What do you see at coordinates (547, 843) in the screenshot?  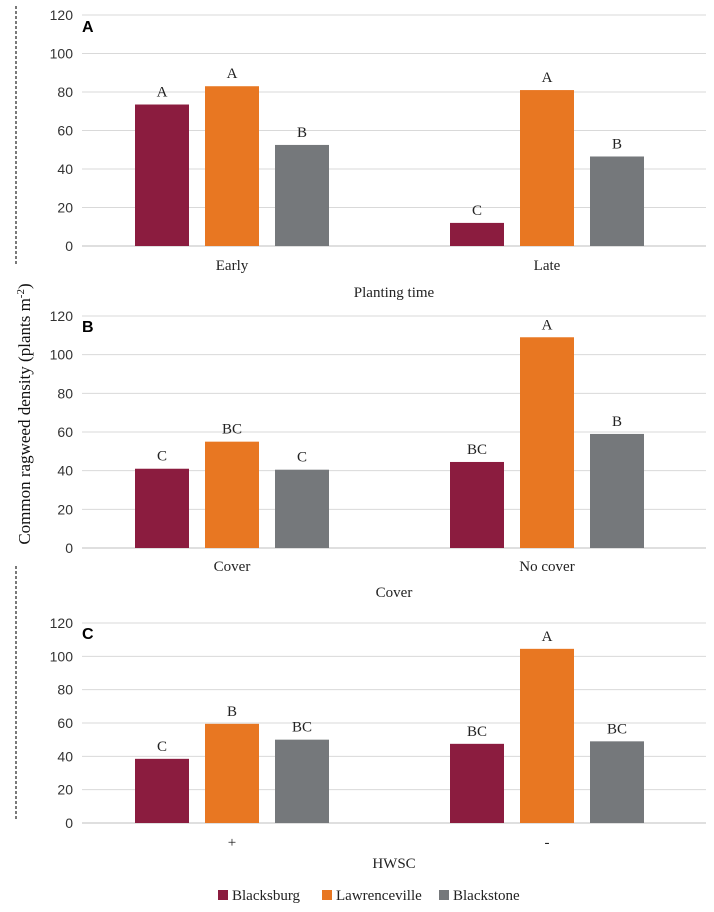 I see `category-label: -` at bounding box center [547, 843].